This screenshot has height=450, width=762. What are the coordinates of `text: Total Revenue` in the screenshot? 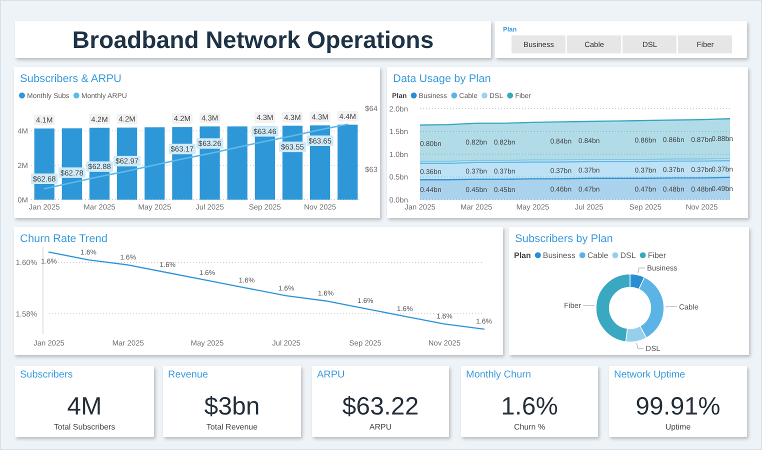 It's located at (232, 427).